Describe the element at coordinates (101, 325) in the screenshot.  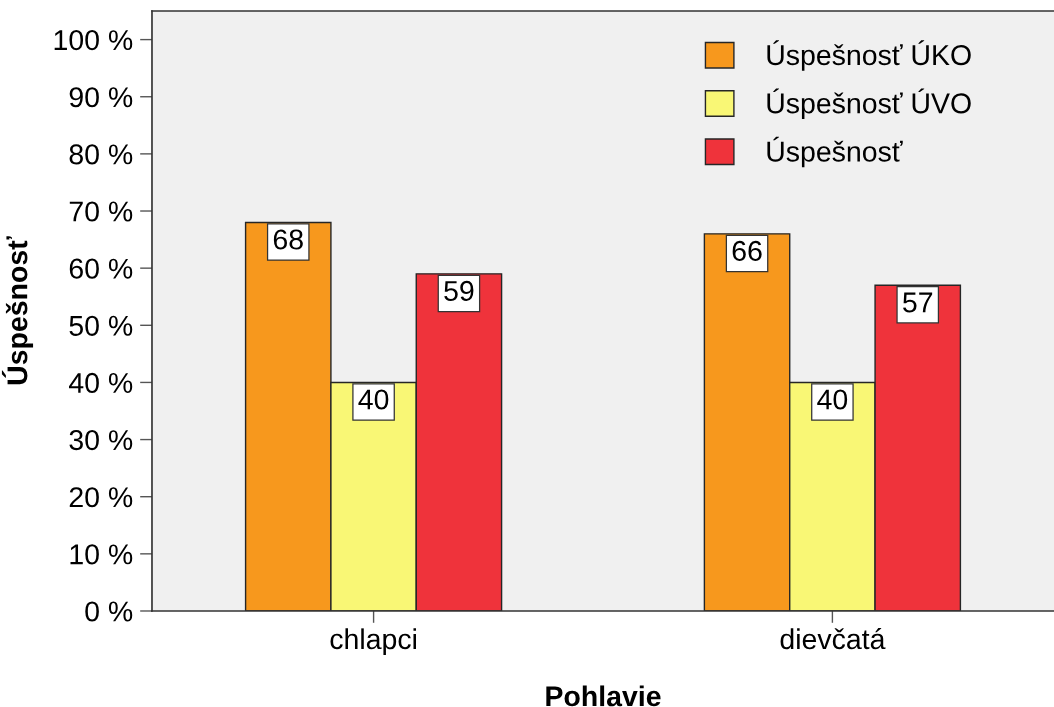
I see `y-tick-label: 50 %` at that location.